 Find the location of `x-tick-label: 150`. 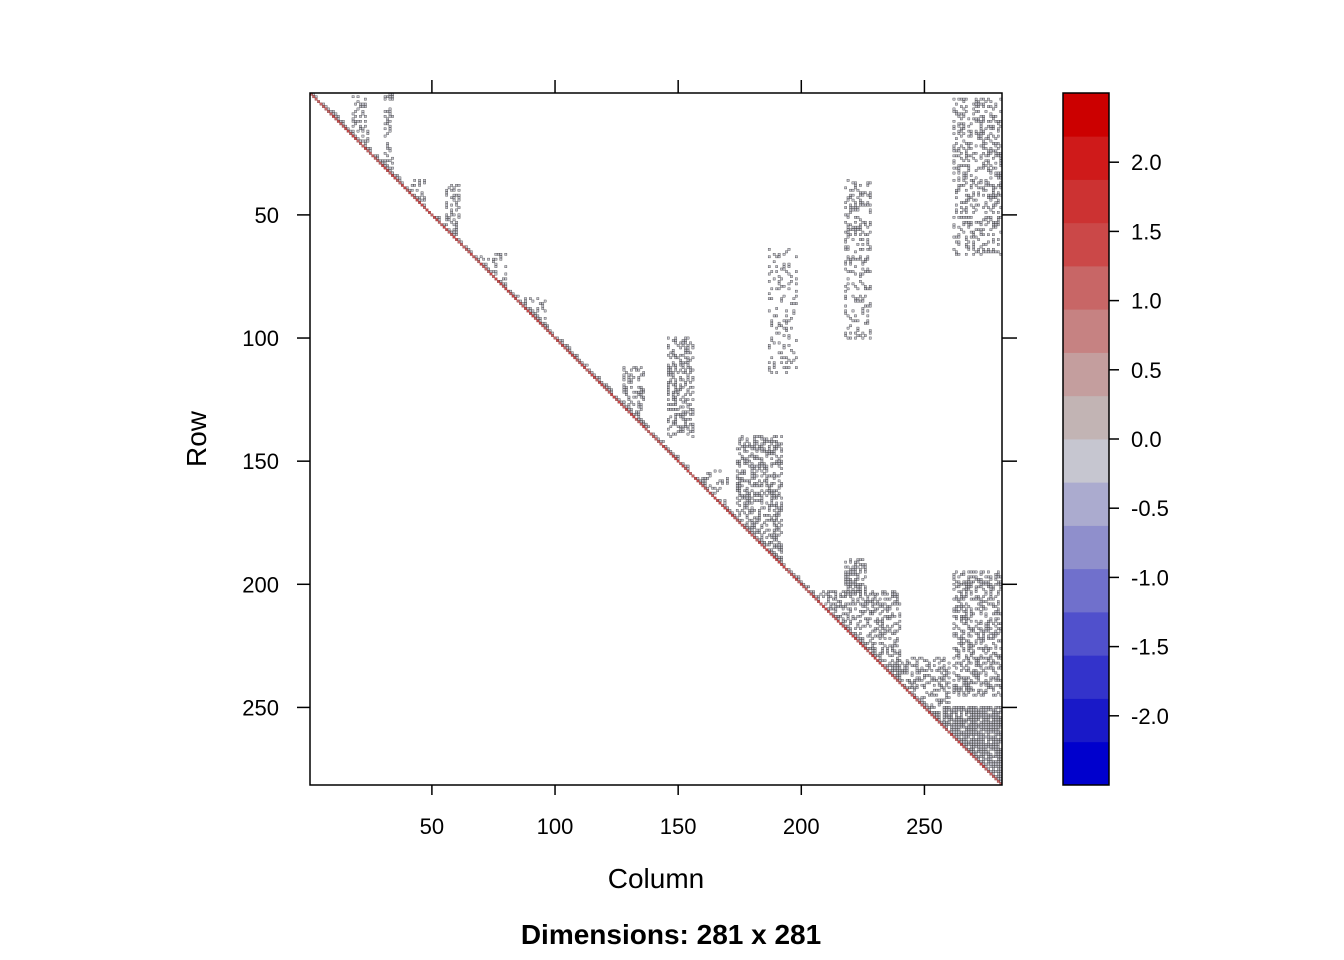

x-tick-label: 150 is located at coordinates (678, 826).